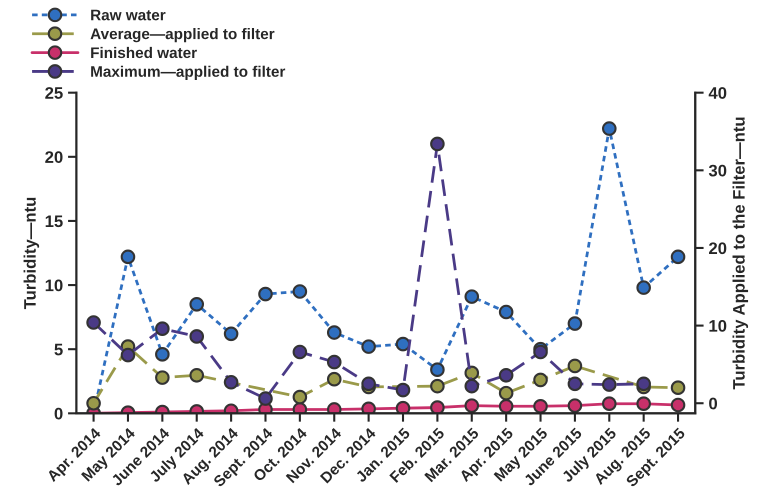 The height and width of the screenshot is (501, 764). What do you see at coordinates (128, 15) in the screenshot?
I see `legend-label: Raw water` at bounding box center [128, 15].